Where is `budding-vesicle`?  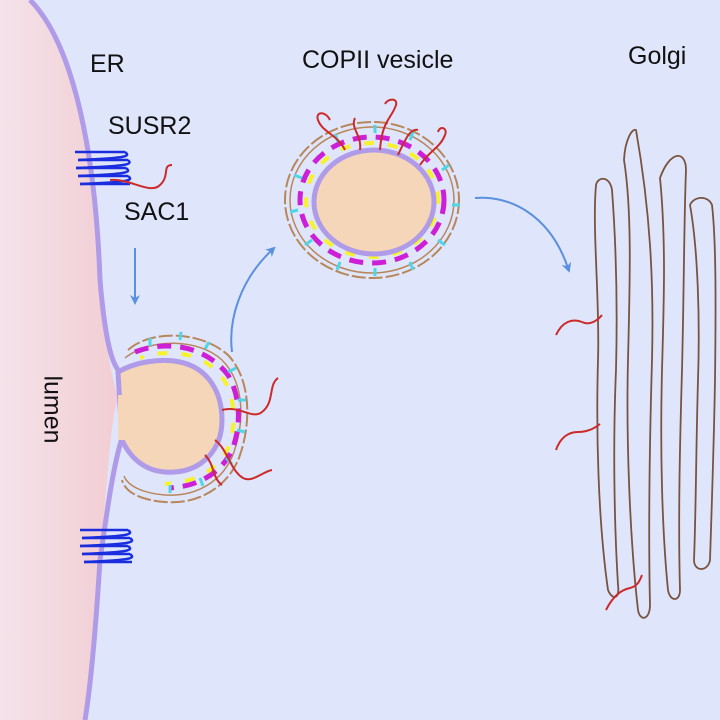
budding-vesicle is located at coordinates (197, 417).